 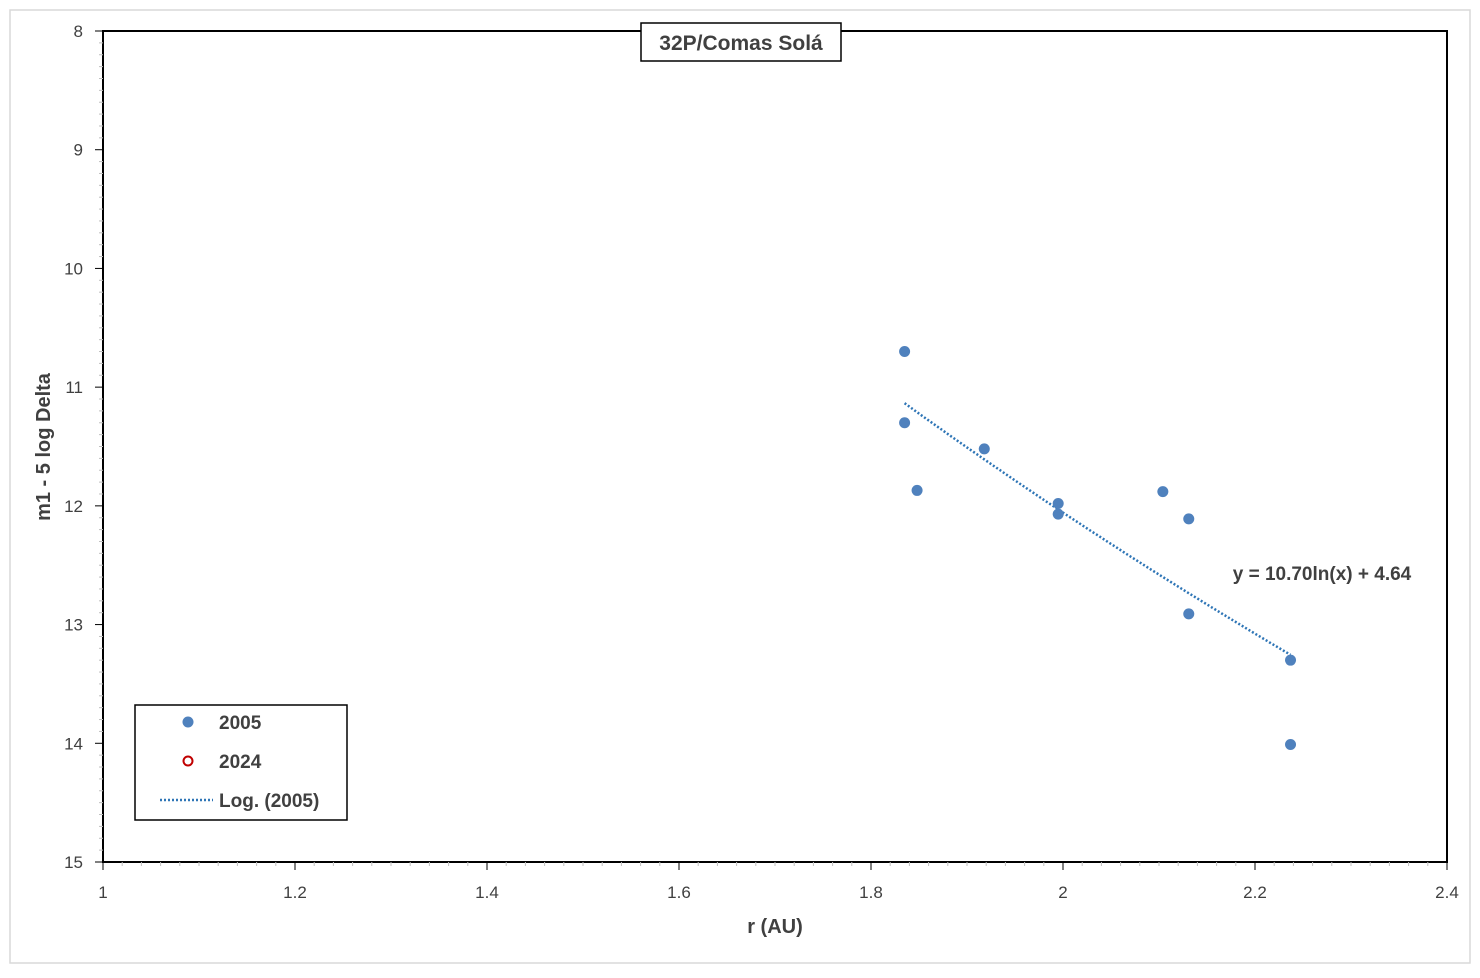 I want to click on legend: 2005 2024 Log. (2005), so click(x=241, y=762).